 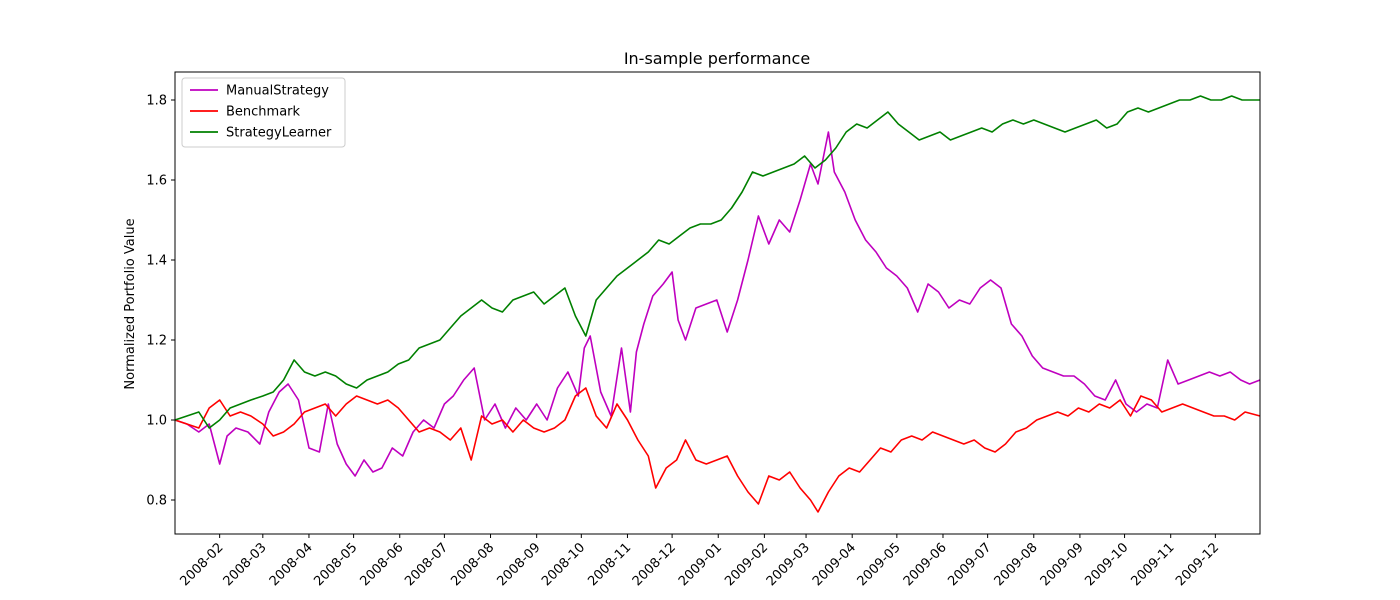 What do you see at coordinates (156, 421) in the screenshot?
I see `y-tick-label: 1.0` at bounding box center [156, 421].